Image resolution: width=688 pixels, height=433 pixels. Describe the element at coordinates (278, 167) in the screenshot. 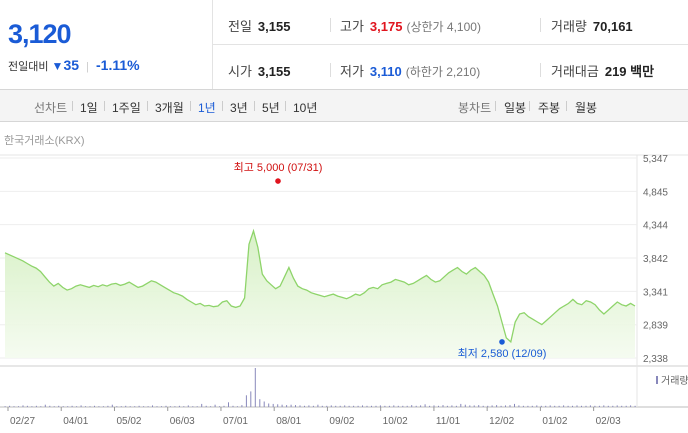

I see `max-annotation: 최고 5,000 (07/31)` at that location.